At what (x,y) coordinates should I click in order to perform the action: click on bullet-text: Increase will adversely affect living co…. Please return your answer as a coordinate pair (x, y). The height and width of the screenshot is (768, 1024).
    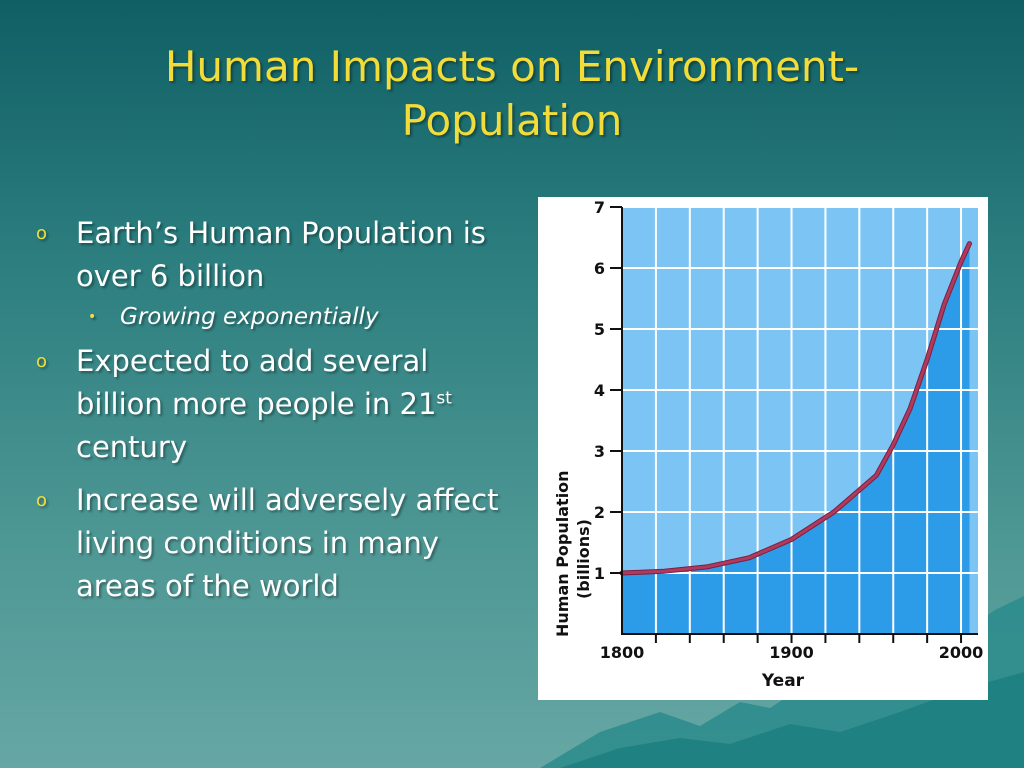
    Looking at the image, I should click on (287, 543).